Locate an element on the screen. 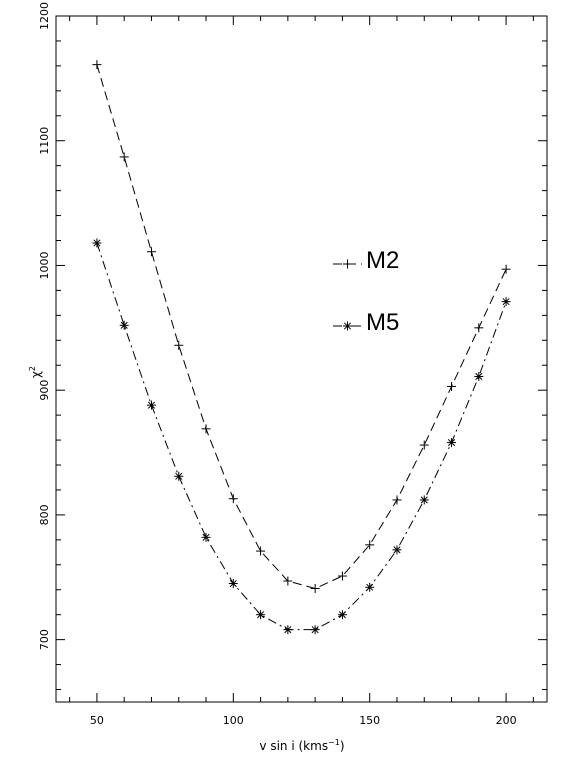  legend-marker-m2 is located at coordinates (347, 264).